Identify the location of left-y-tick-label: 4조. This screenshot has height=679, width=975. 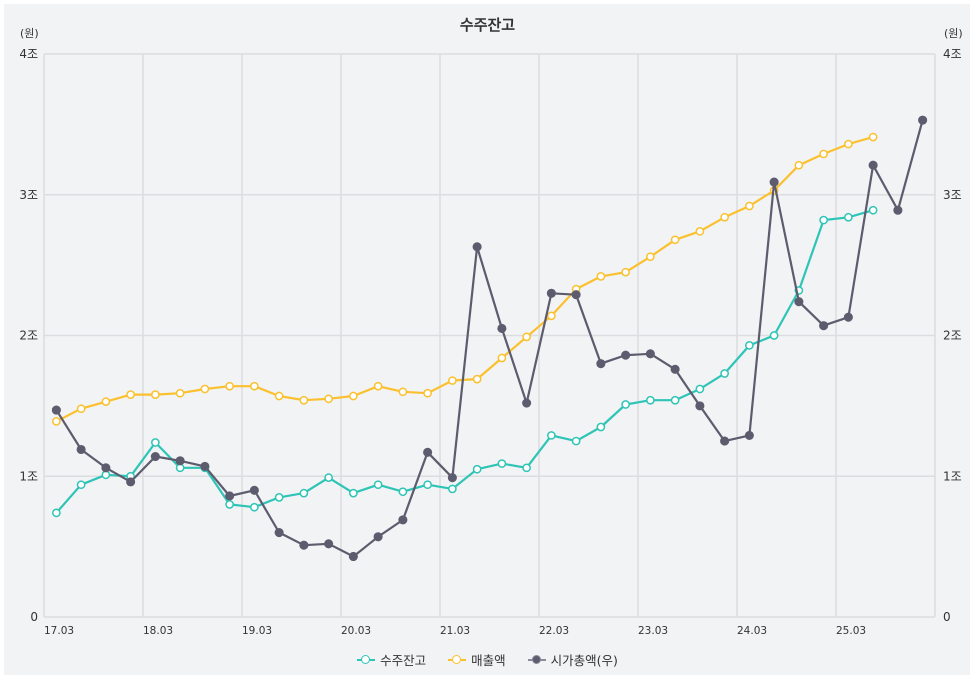
(28, 54).